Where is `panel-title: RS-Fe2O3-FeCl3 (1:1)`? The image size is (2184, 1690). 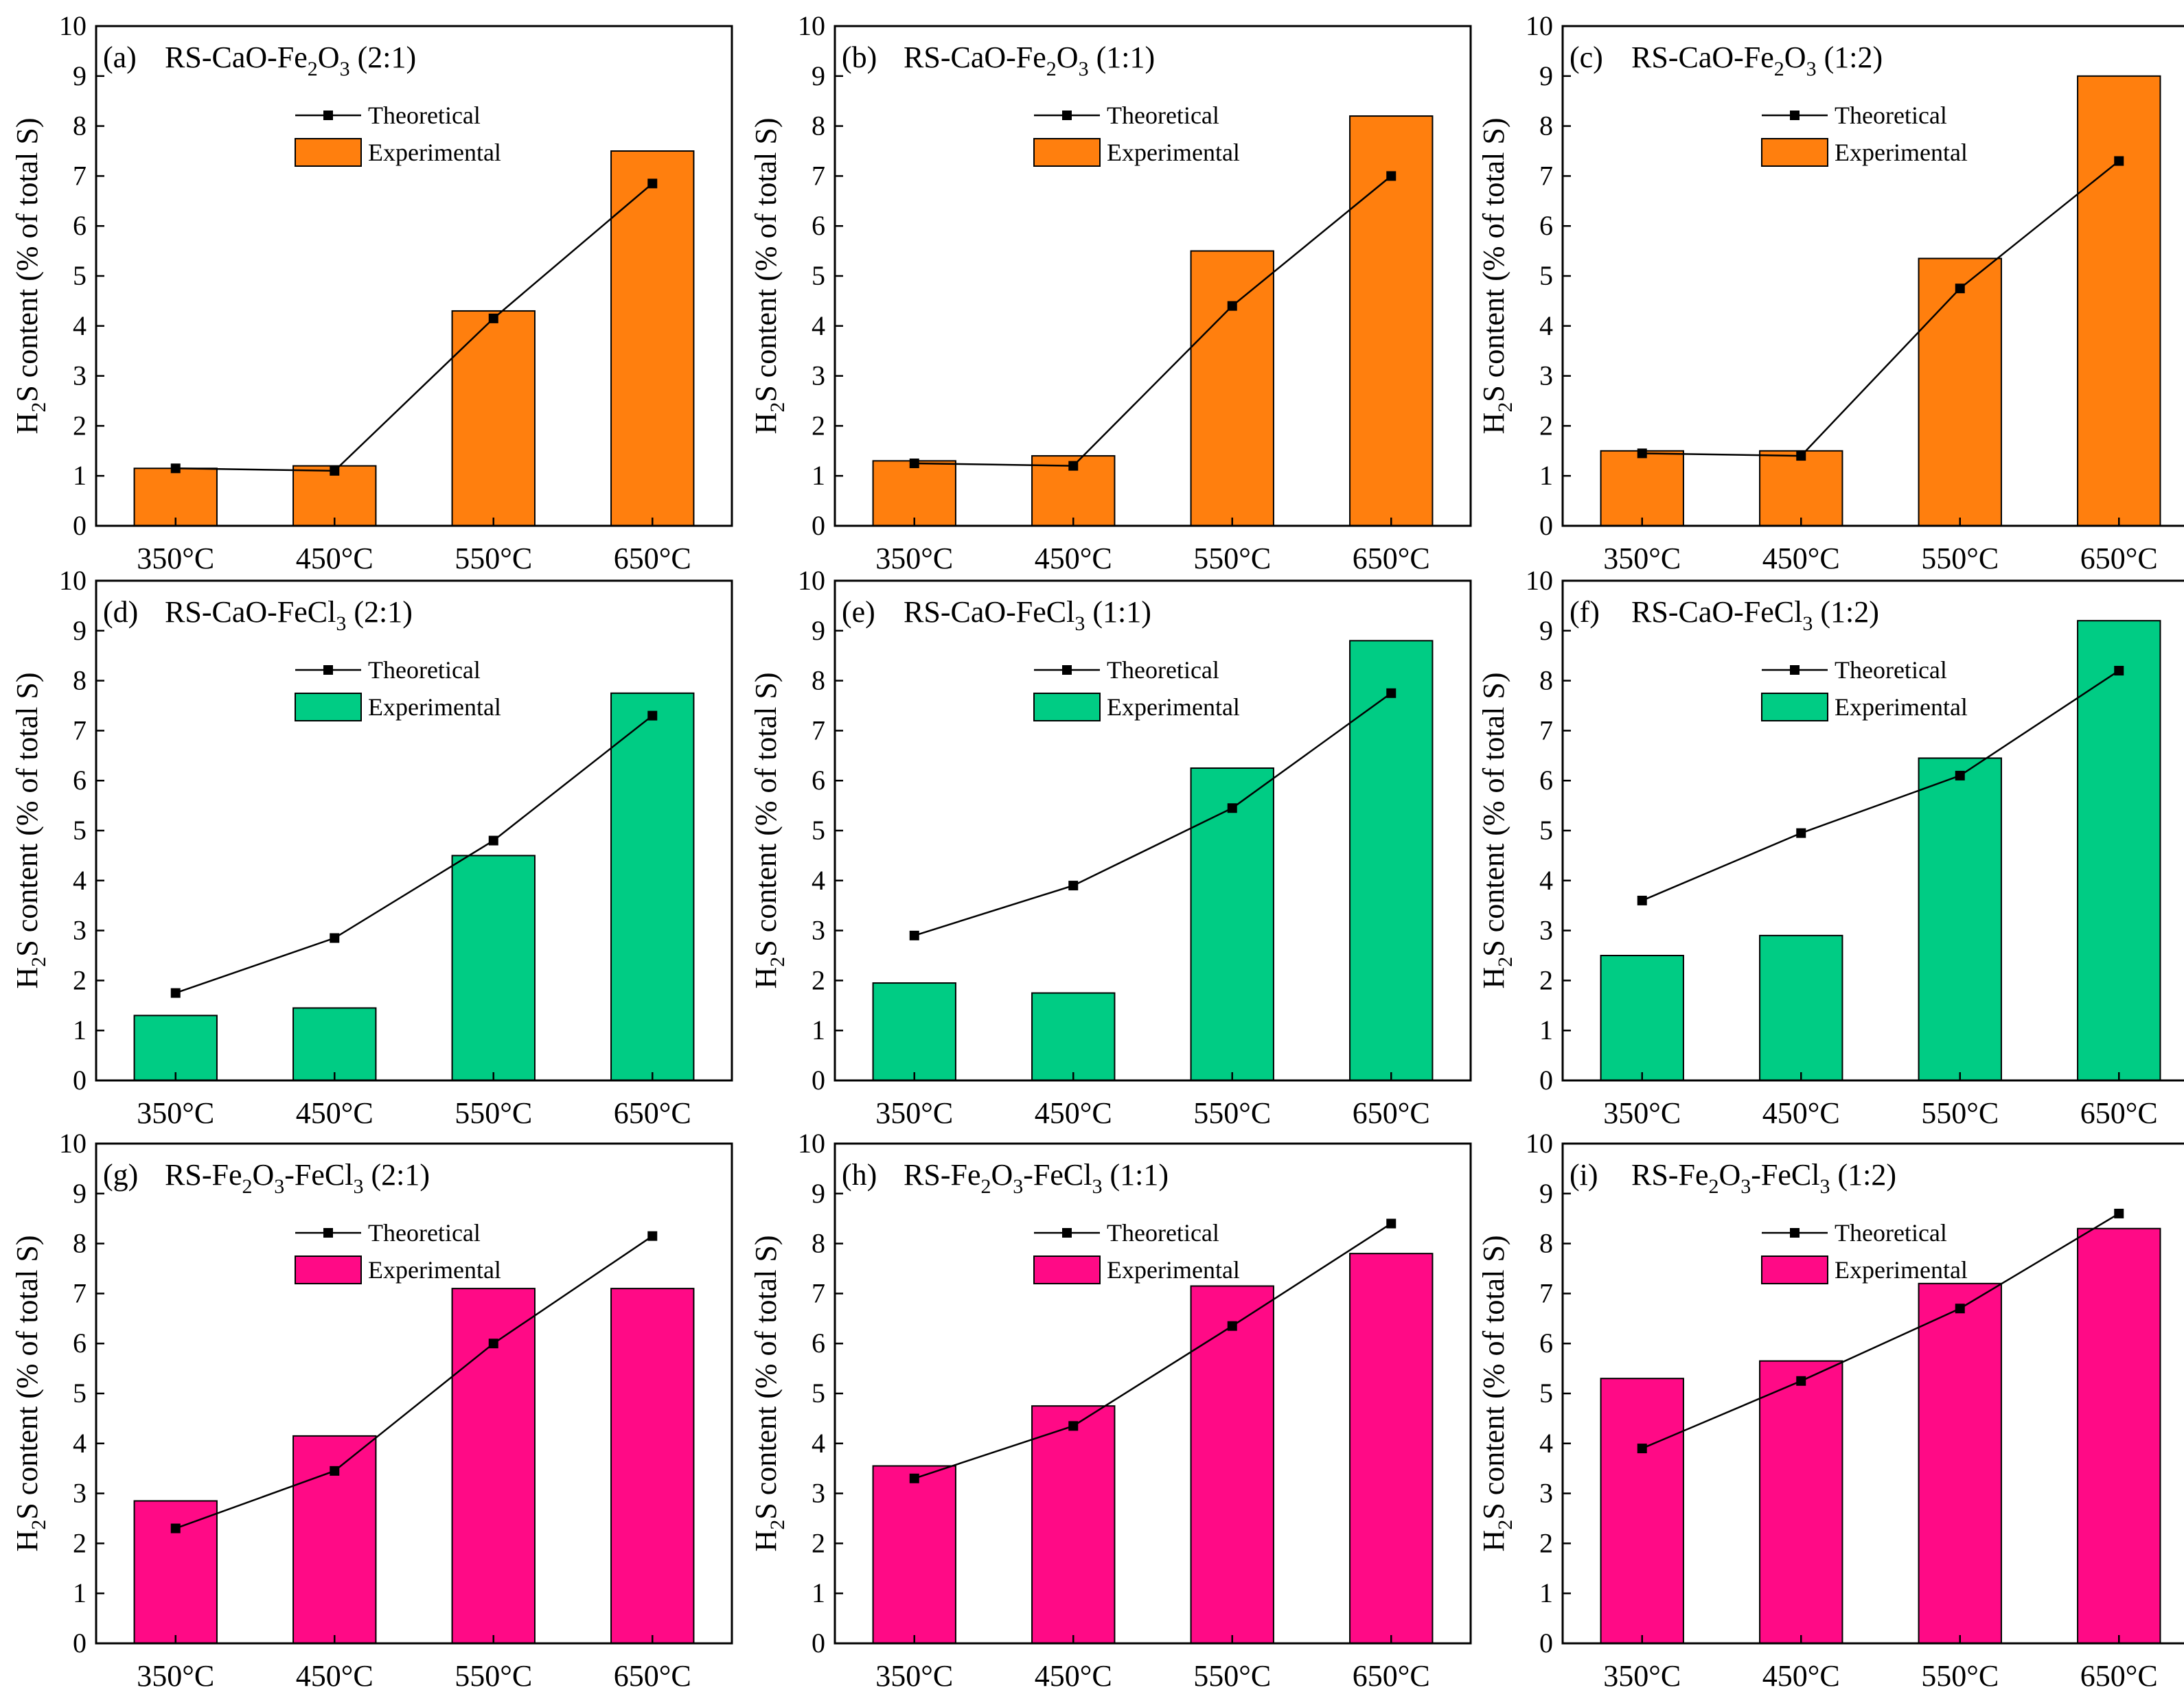 panel-title: RS-Fe2O3-FeCl3 (1:1) is located at coordinates (1036, 1178).